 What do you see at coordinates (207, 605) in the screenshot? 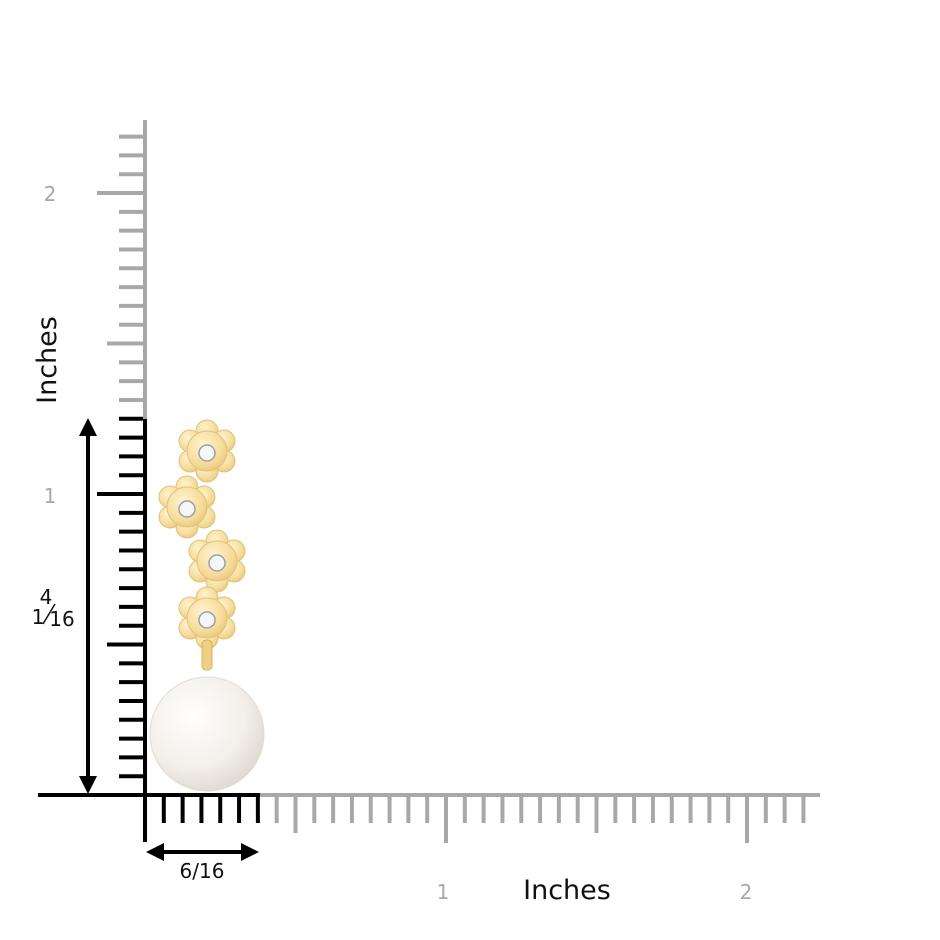
I see `earring` at bounding box center [207, 605].